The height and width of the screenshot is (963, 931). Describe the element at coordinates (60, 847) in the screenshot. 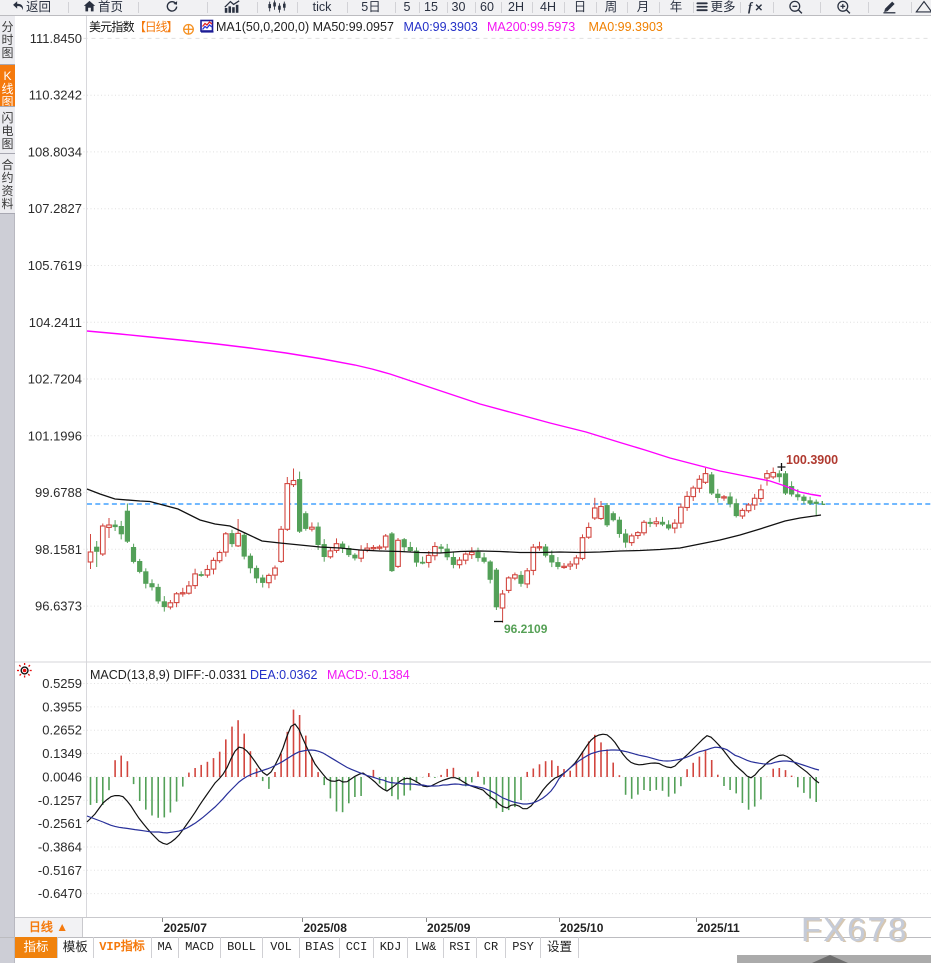

I see `svg-text: -0.3864` at that location.